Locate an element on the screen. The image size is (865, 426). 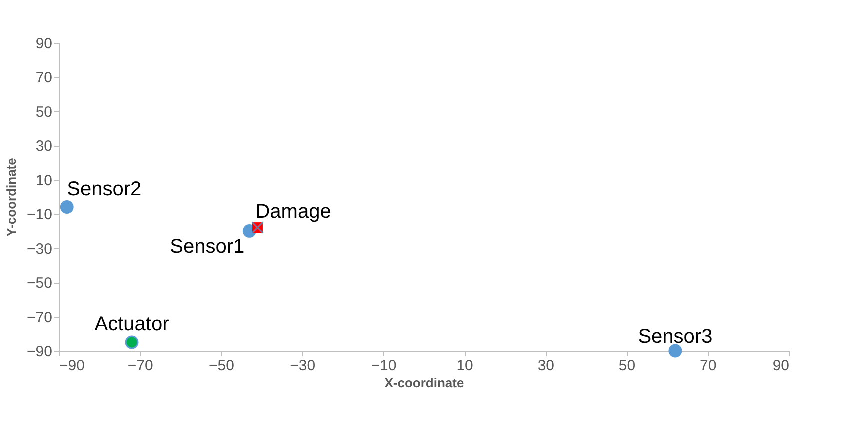
x-tick-label: −10 is located at coordinates (384, 366).